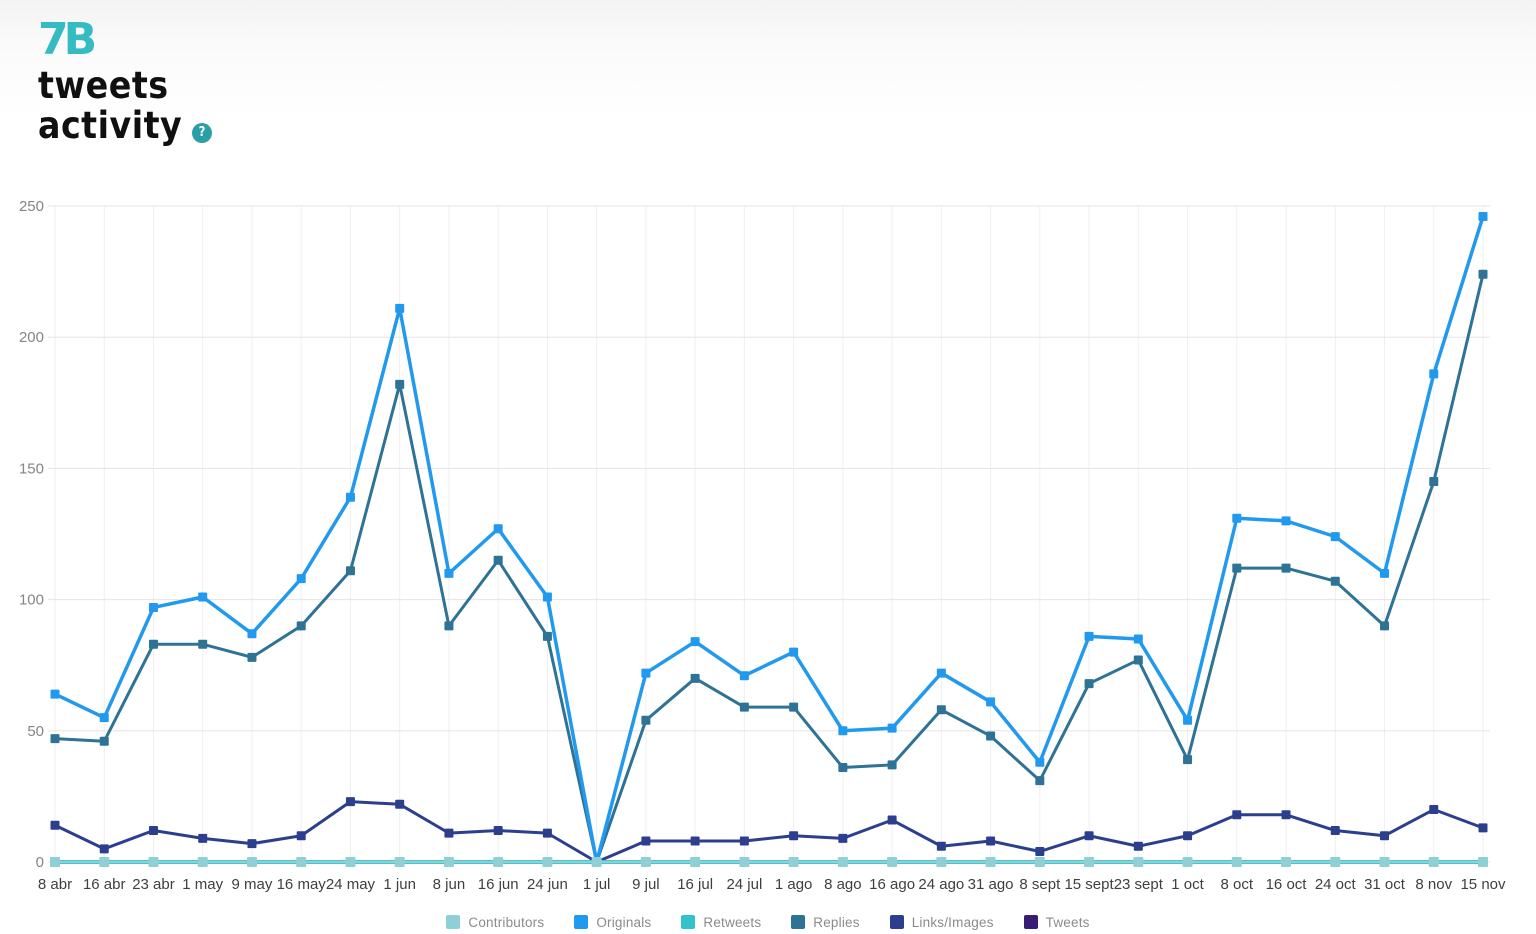  I want to click on legend-item-originals: Originals, so click(612, 922).